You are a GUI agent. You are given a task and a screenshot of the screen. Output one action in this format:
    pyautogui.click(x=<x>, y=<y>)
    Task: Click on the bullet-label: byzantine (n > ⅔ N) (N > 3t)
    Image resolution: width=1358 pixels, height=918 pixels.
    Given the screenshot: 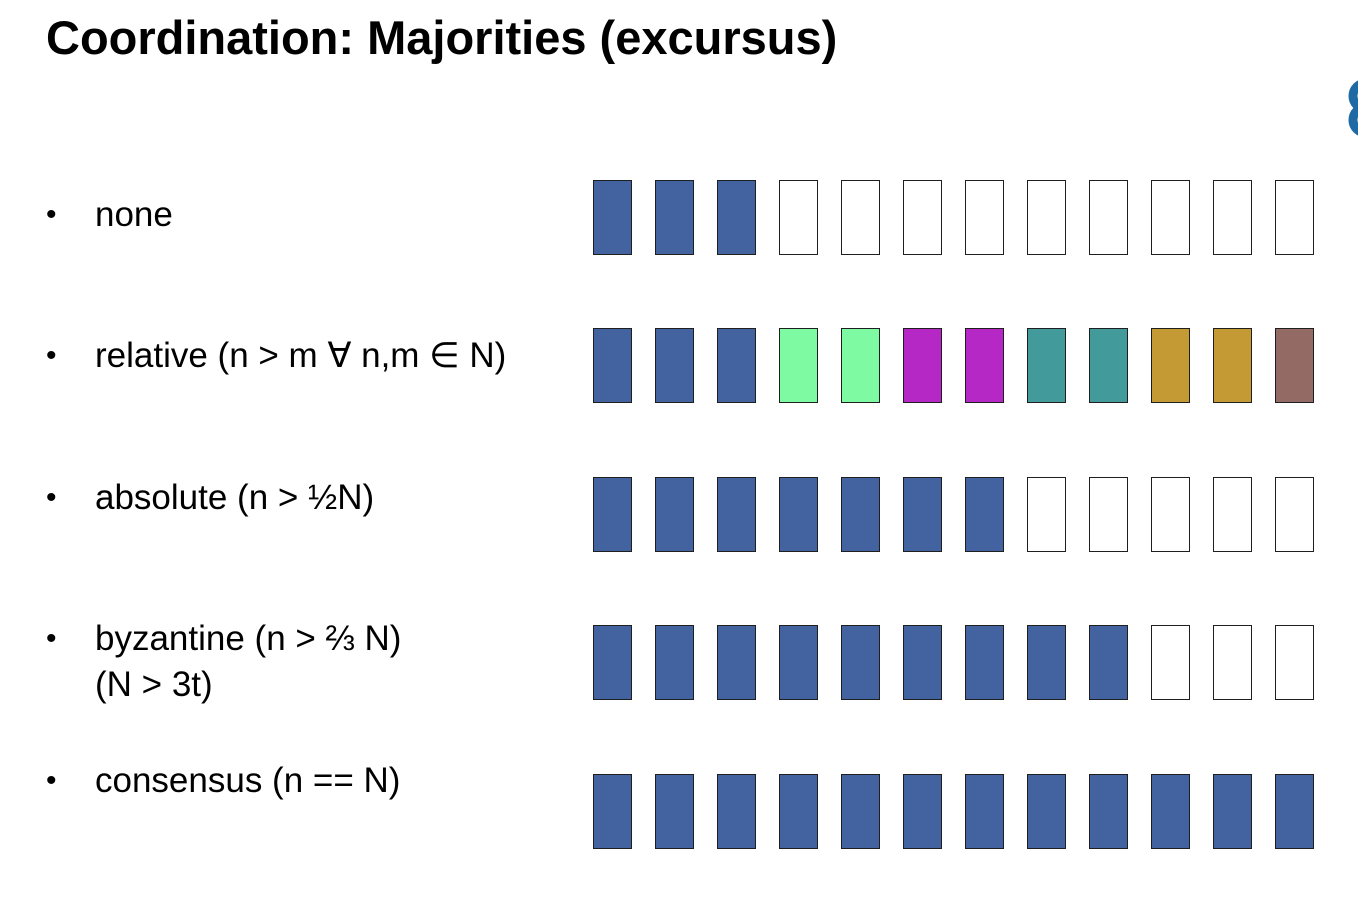 What is the action you would take?
    pyautogui.click(x=248, y=662)
    